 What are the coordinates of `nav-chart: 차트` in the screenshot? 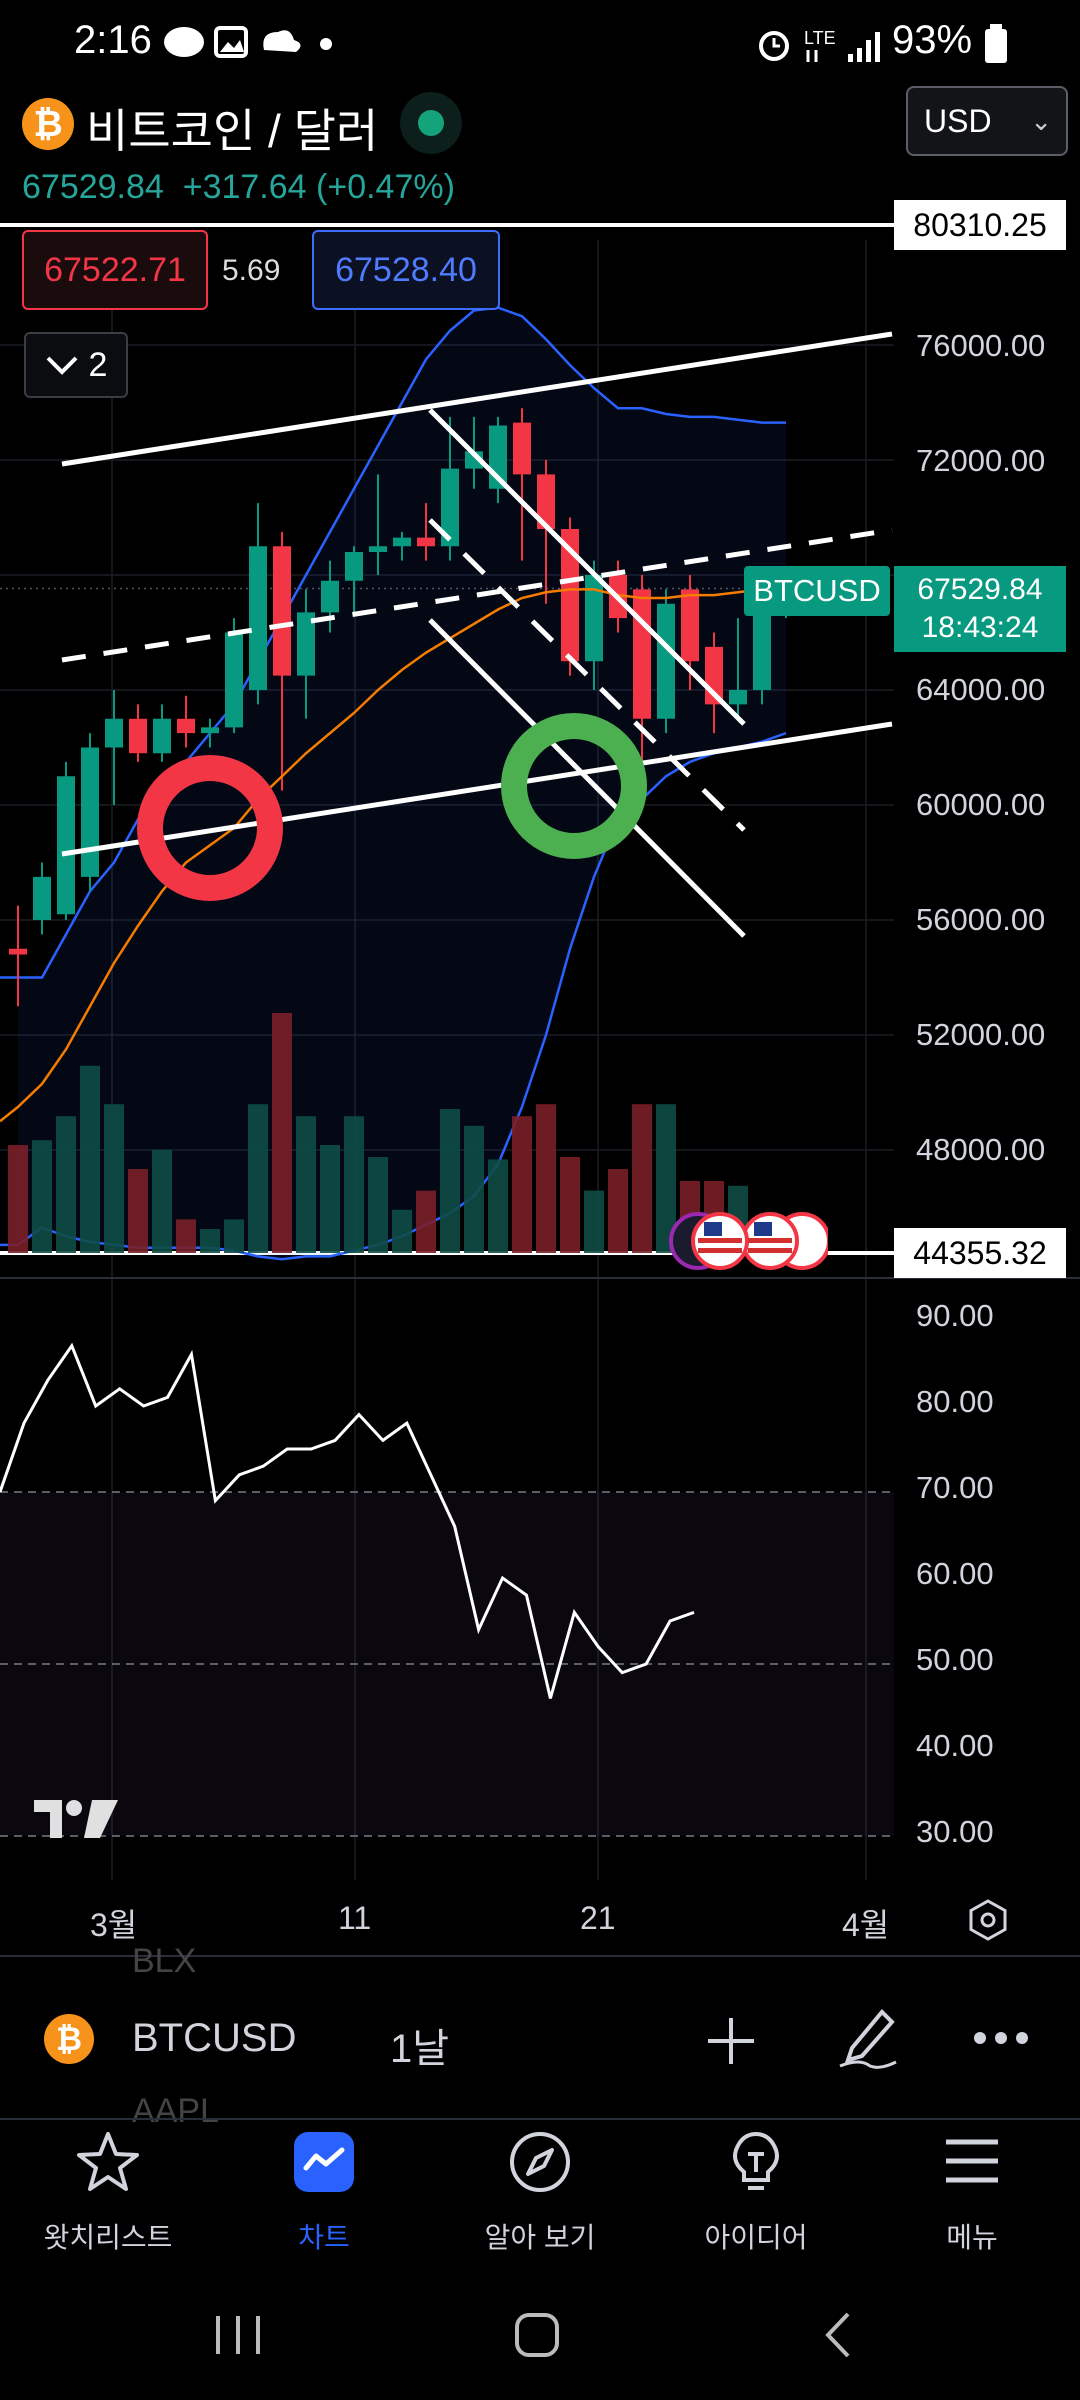 It's located at (324, 2191).